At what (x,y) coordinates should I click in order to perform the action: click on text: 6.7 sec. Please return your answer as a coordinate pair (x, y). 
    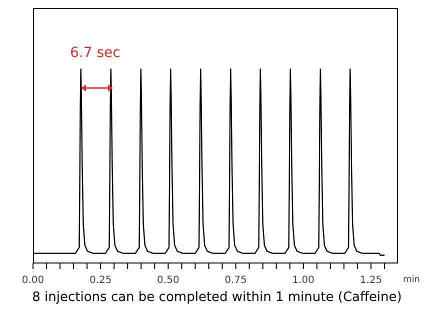
    Looking at the image, I should click on (95, 53).